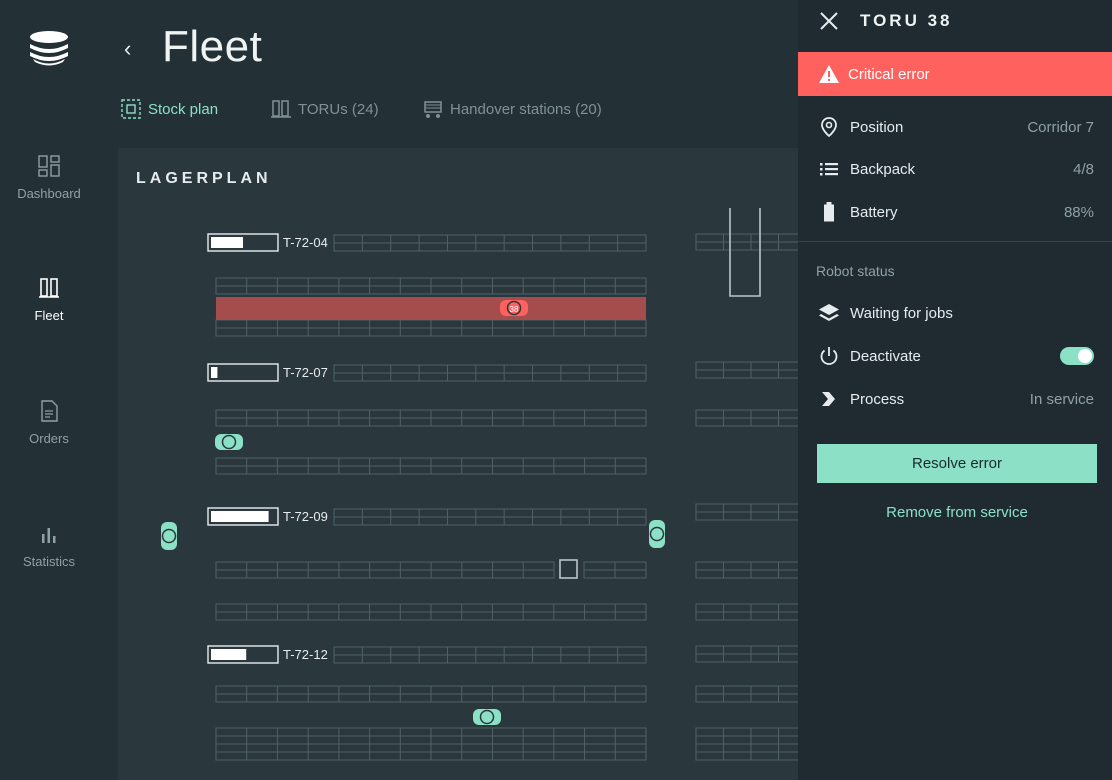  Describe the element at coordinates (281, 109) in the screenshot. I see `torus-icon` at that location.